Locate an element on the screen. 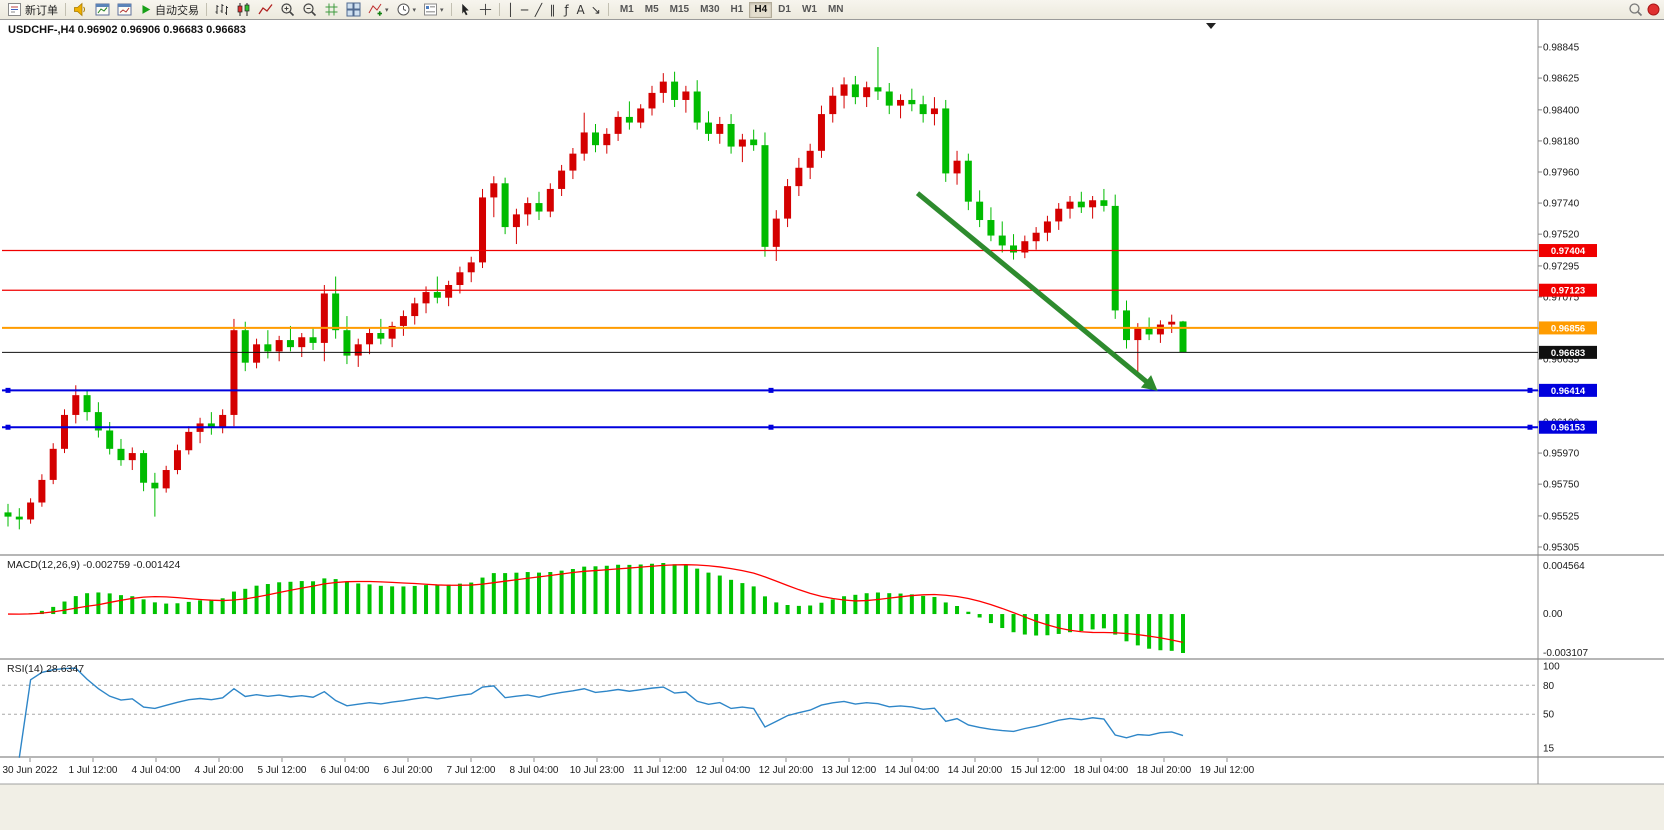 This screenshot has height=830, width=1664. timeframe-h4-button: H4 is located at coordinates (761, 9).